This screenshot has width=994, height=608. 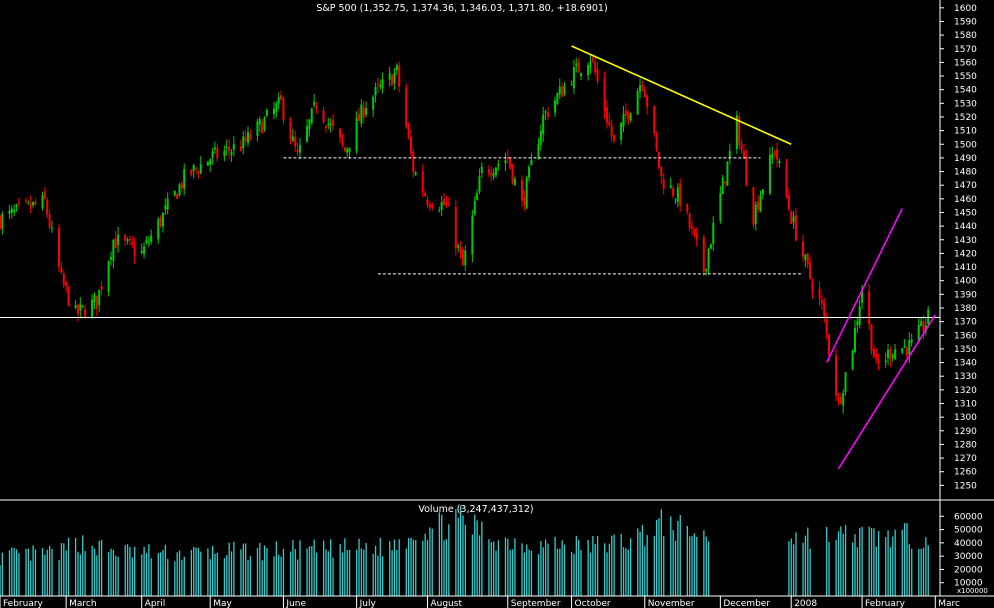 I want to click on price-ytick-label: 1550, so click(x=965, y=77).